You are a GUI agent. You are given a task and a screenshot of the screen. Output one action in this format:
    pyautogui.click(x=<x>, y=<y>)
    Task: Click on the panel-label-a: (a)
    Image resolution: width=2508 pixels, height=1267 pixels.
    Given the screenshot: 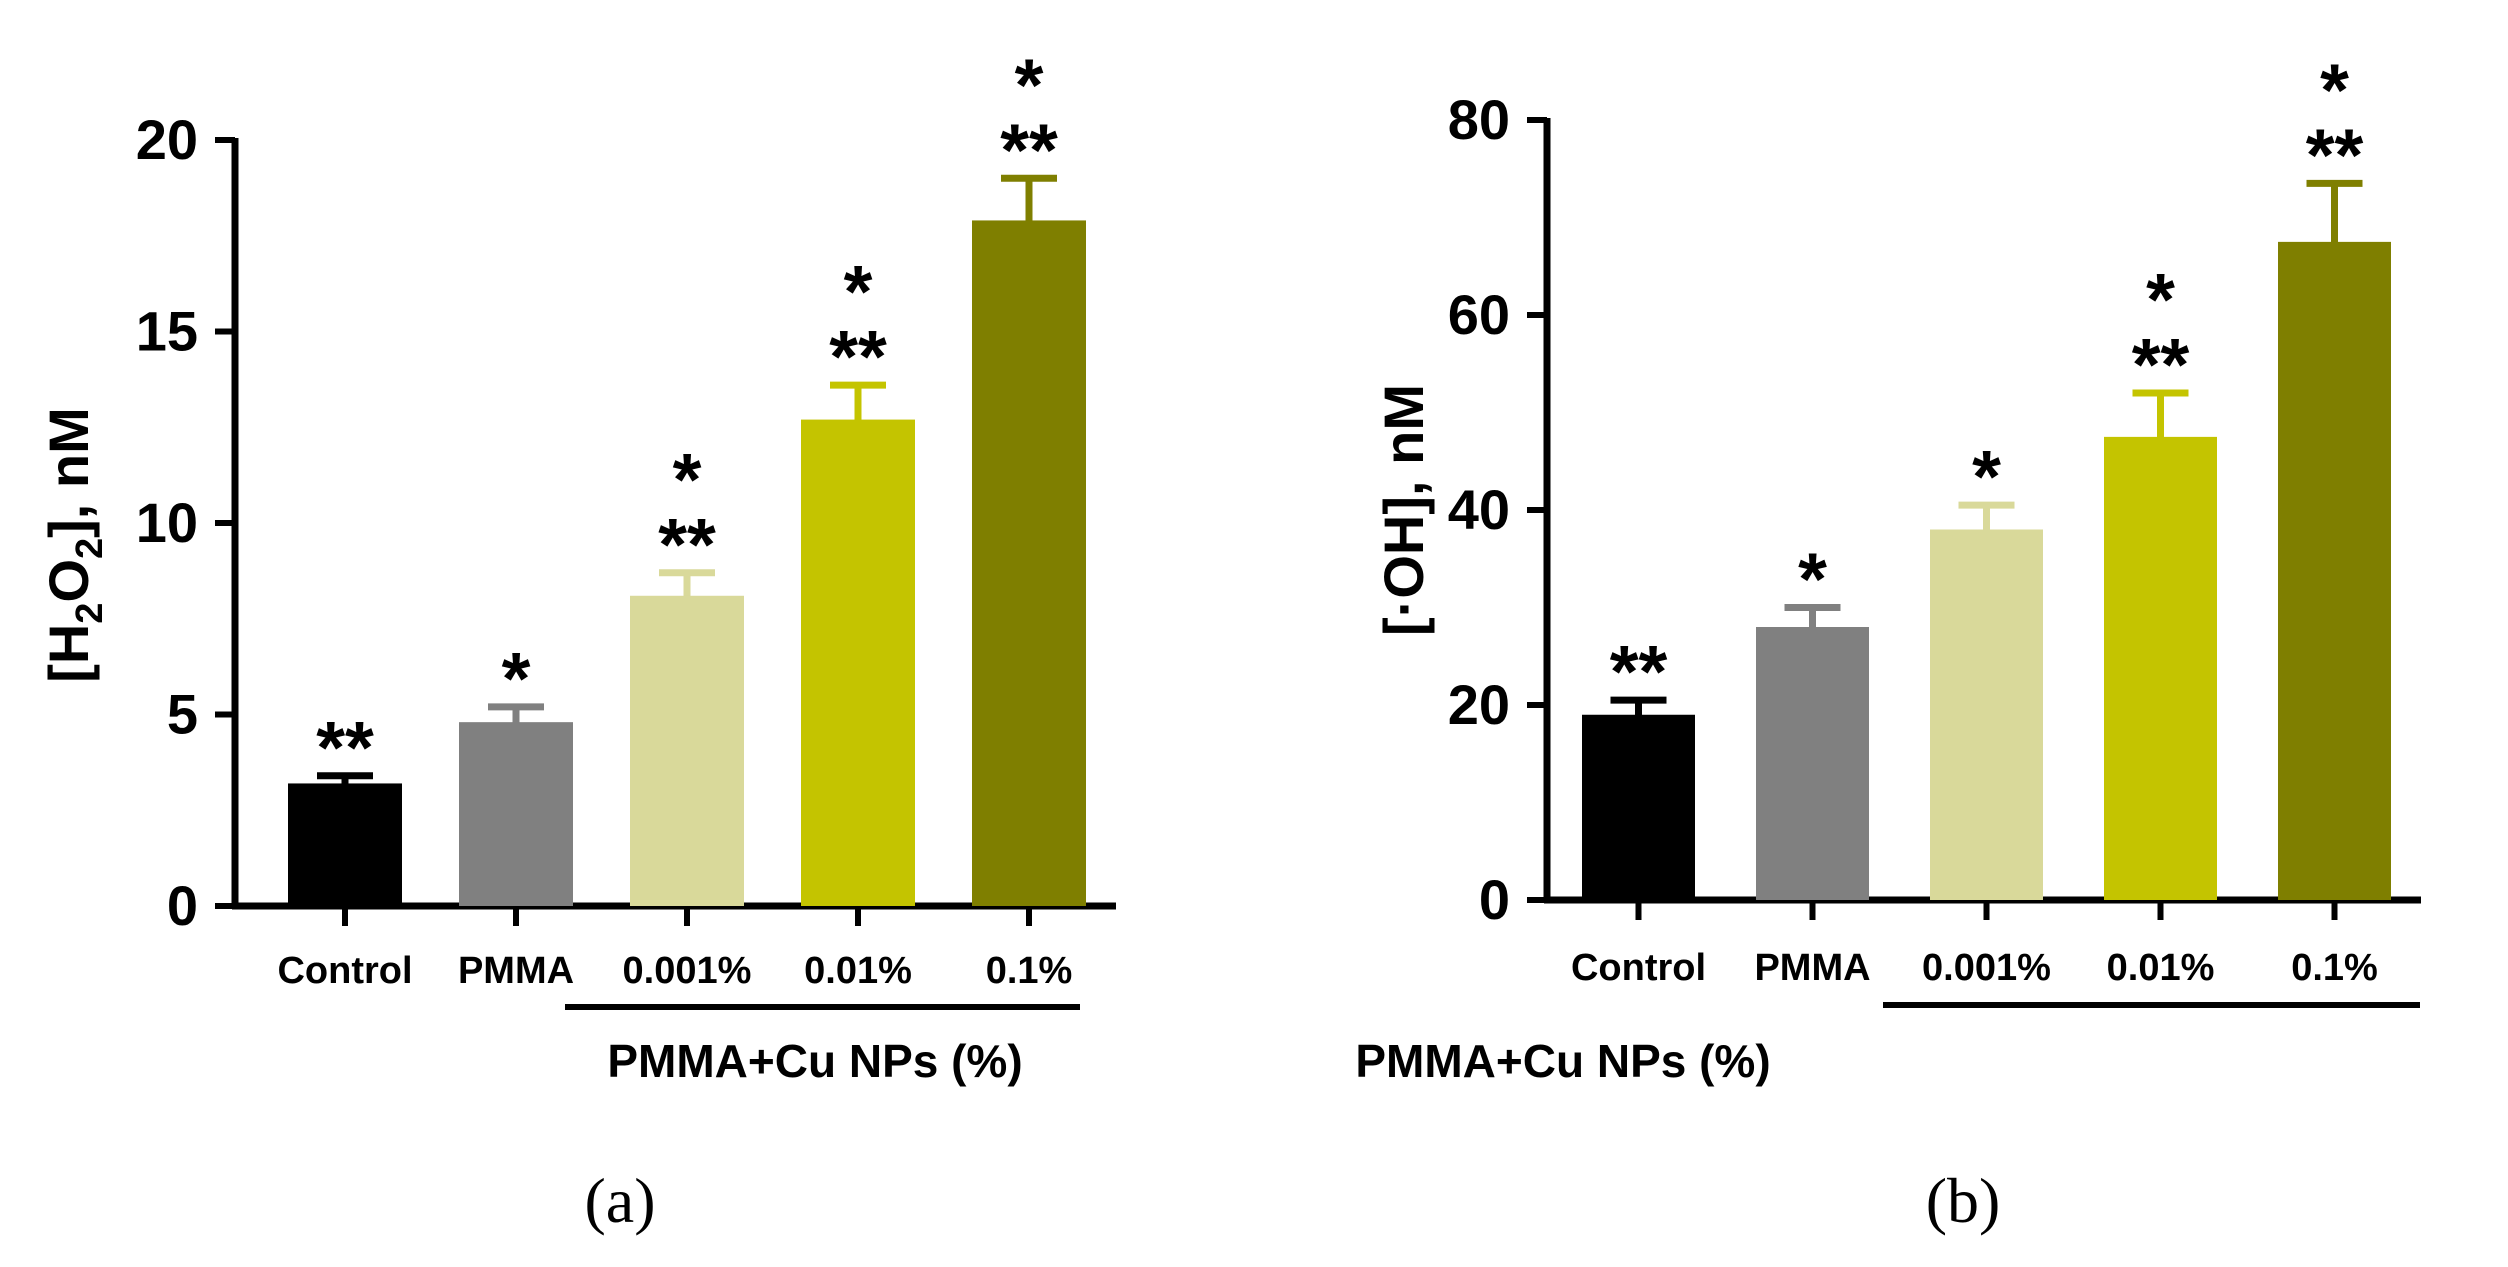 What is the action you would take?
    pyautogui.click(x=619, y=1200)
    